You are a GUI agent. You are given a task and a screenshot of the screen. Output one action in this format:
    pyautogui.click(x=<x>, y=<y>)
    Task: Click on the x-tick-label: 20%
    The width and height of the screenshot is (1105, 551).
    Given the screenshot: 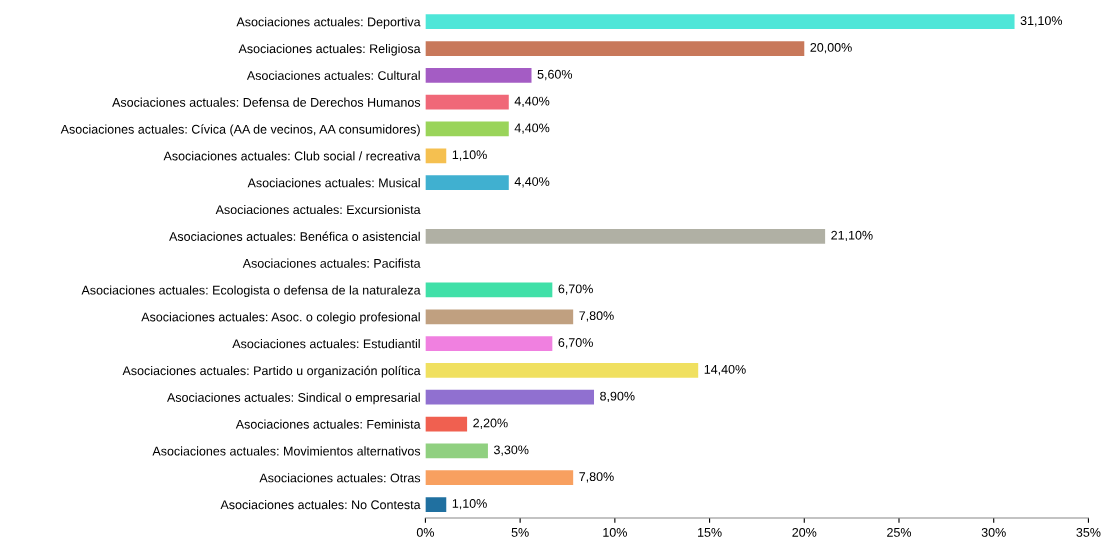 What is the action you would take?
    pyautogui.click(x=804, y=532)
    